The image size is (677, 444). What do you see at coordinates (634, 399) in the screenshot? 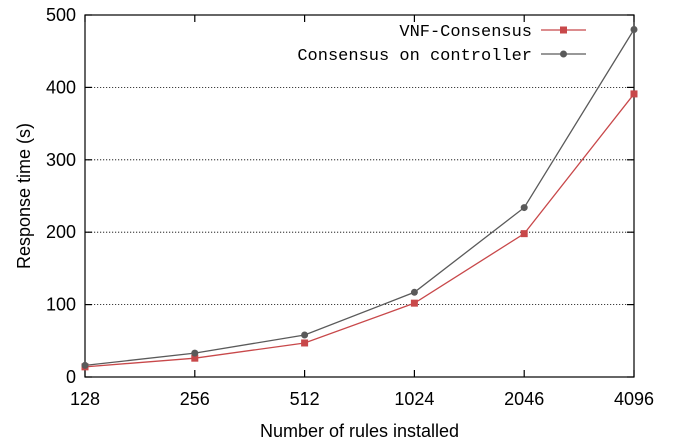
I see `x-tick-label: 4096` at bounding box center [634, 399].